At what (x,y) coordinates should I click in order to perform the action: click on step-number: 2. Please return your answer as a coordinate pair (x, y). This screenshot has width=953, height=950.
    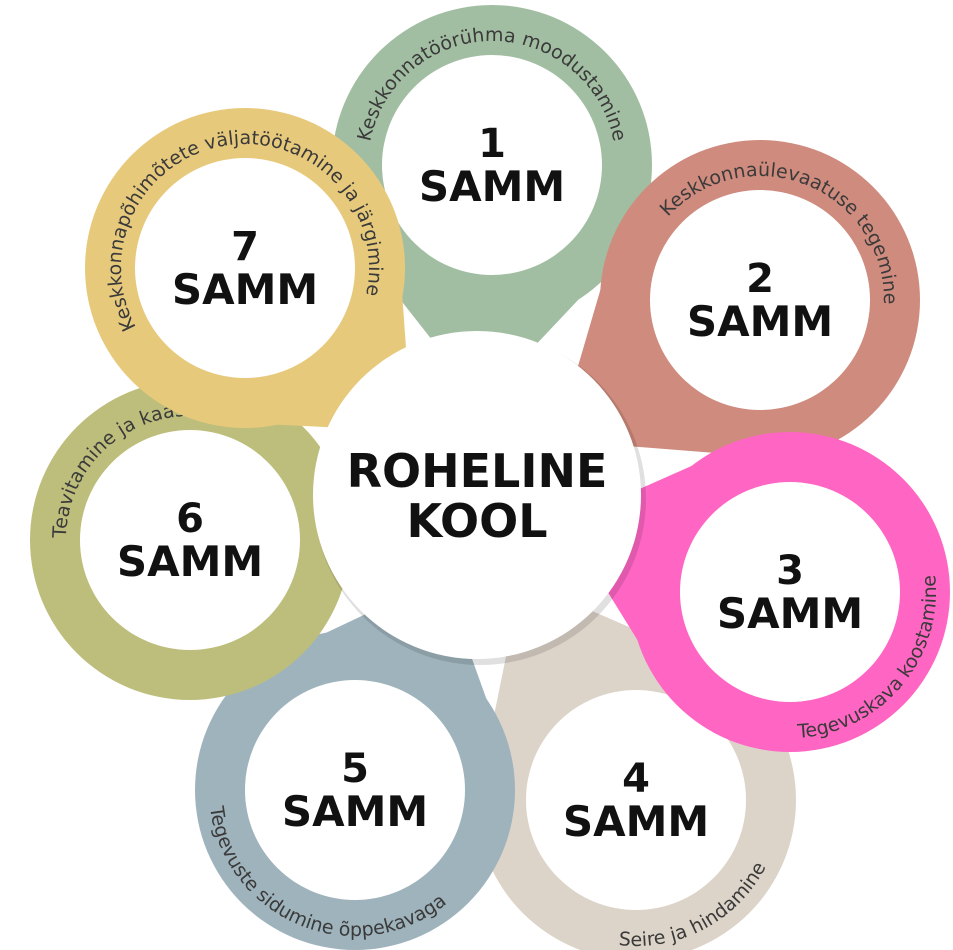
    Looking at the image, I should click on (760, 279).